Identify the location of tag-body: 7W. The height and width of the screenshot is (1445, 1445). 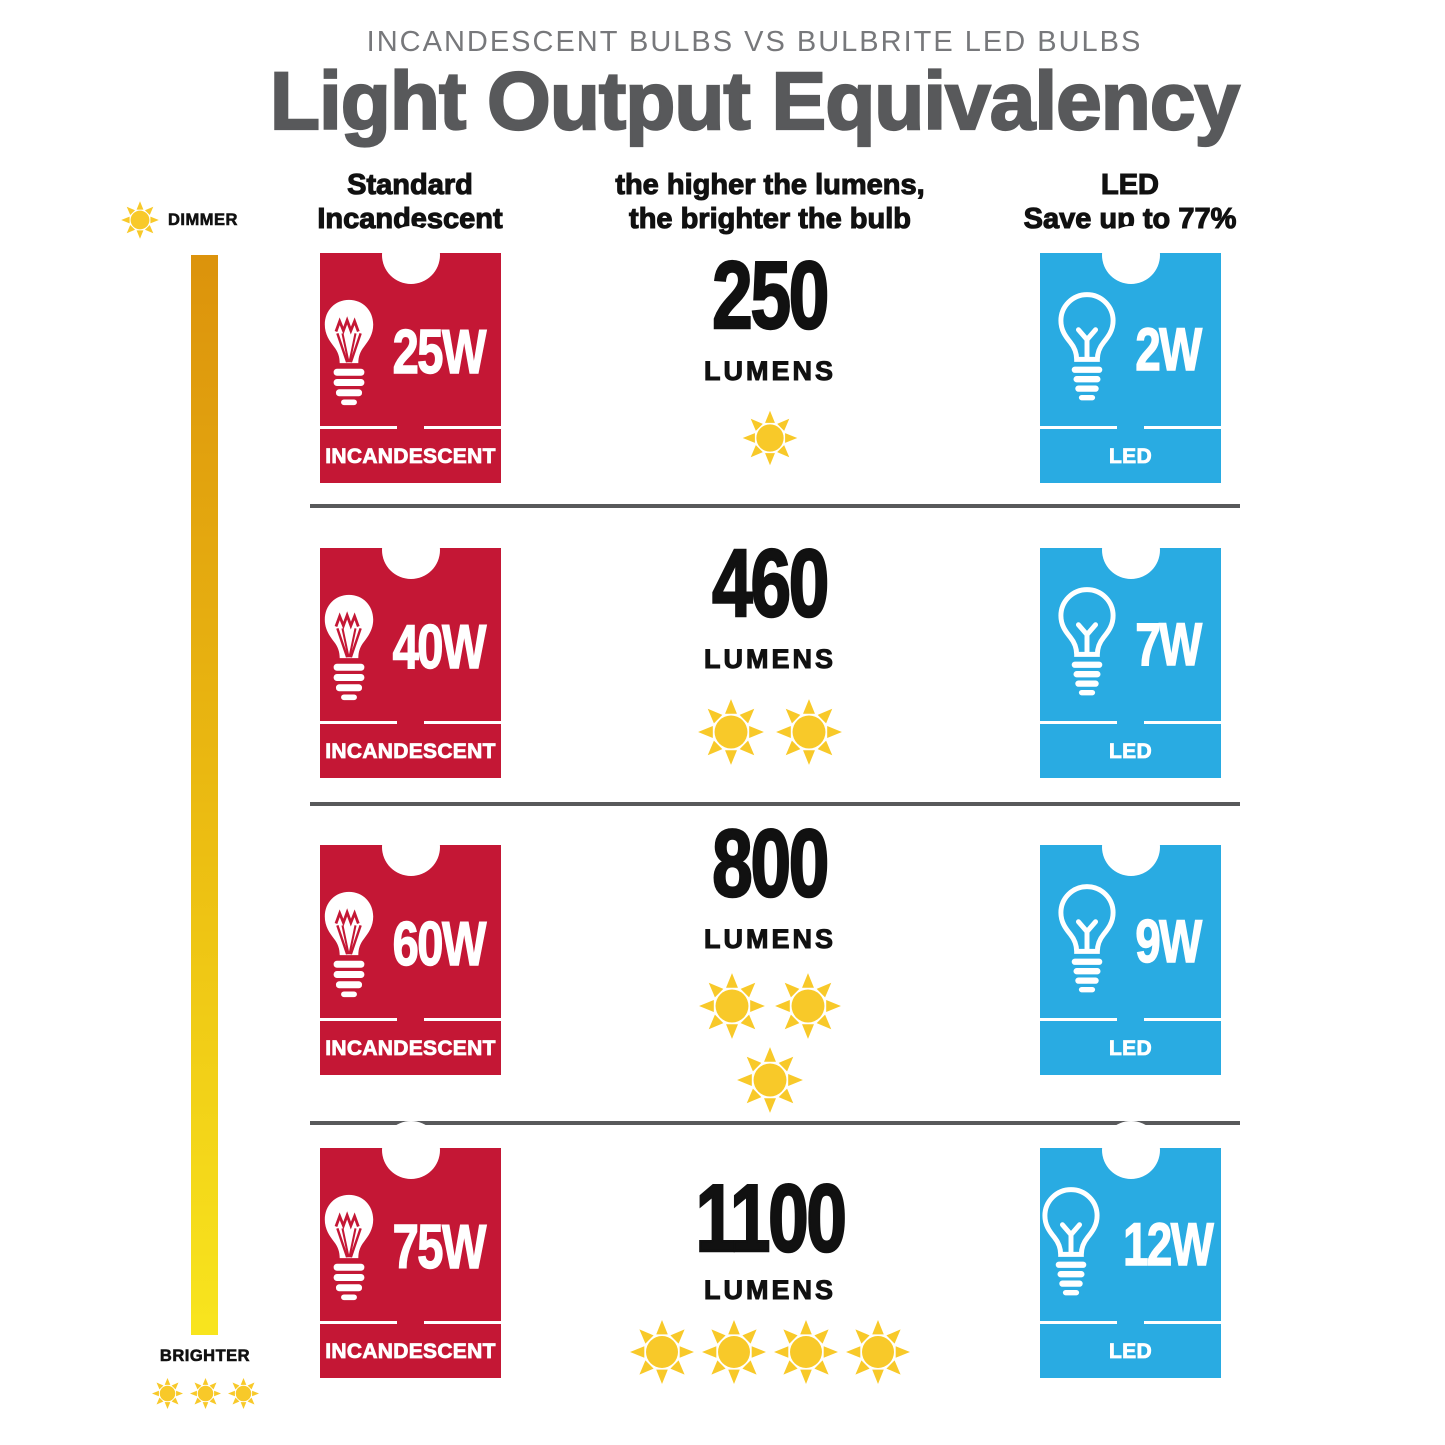
(1130, 644).